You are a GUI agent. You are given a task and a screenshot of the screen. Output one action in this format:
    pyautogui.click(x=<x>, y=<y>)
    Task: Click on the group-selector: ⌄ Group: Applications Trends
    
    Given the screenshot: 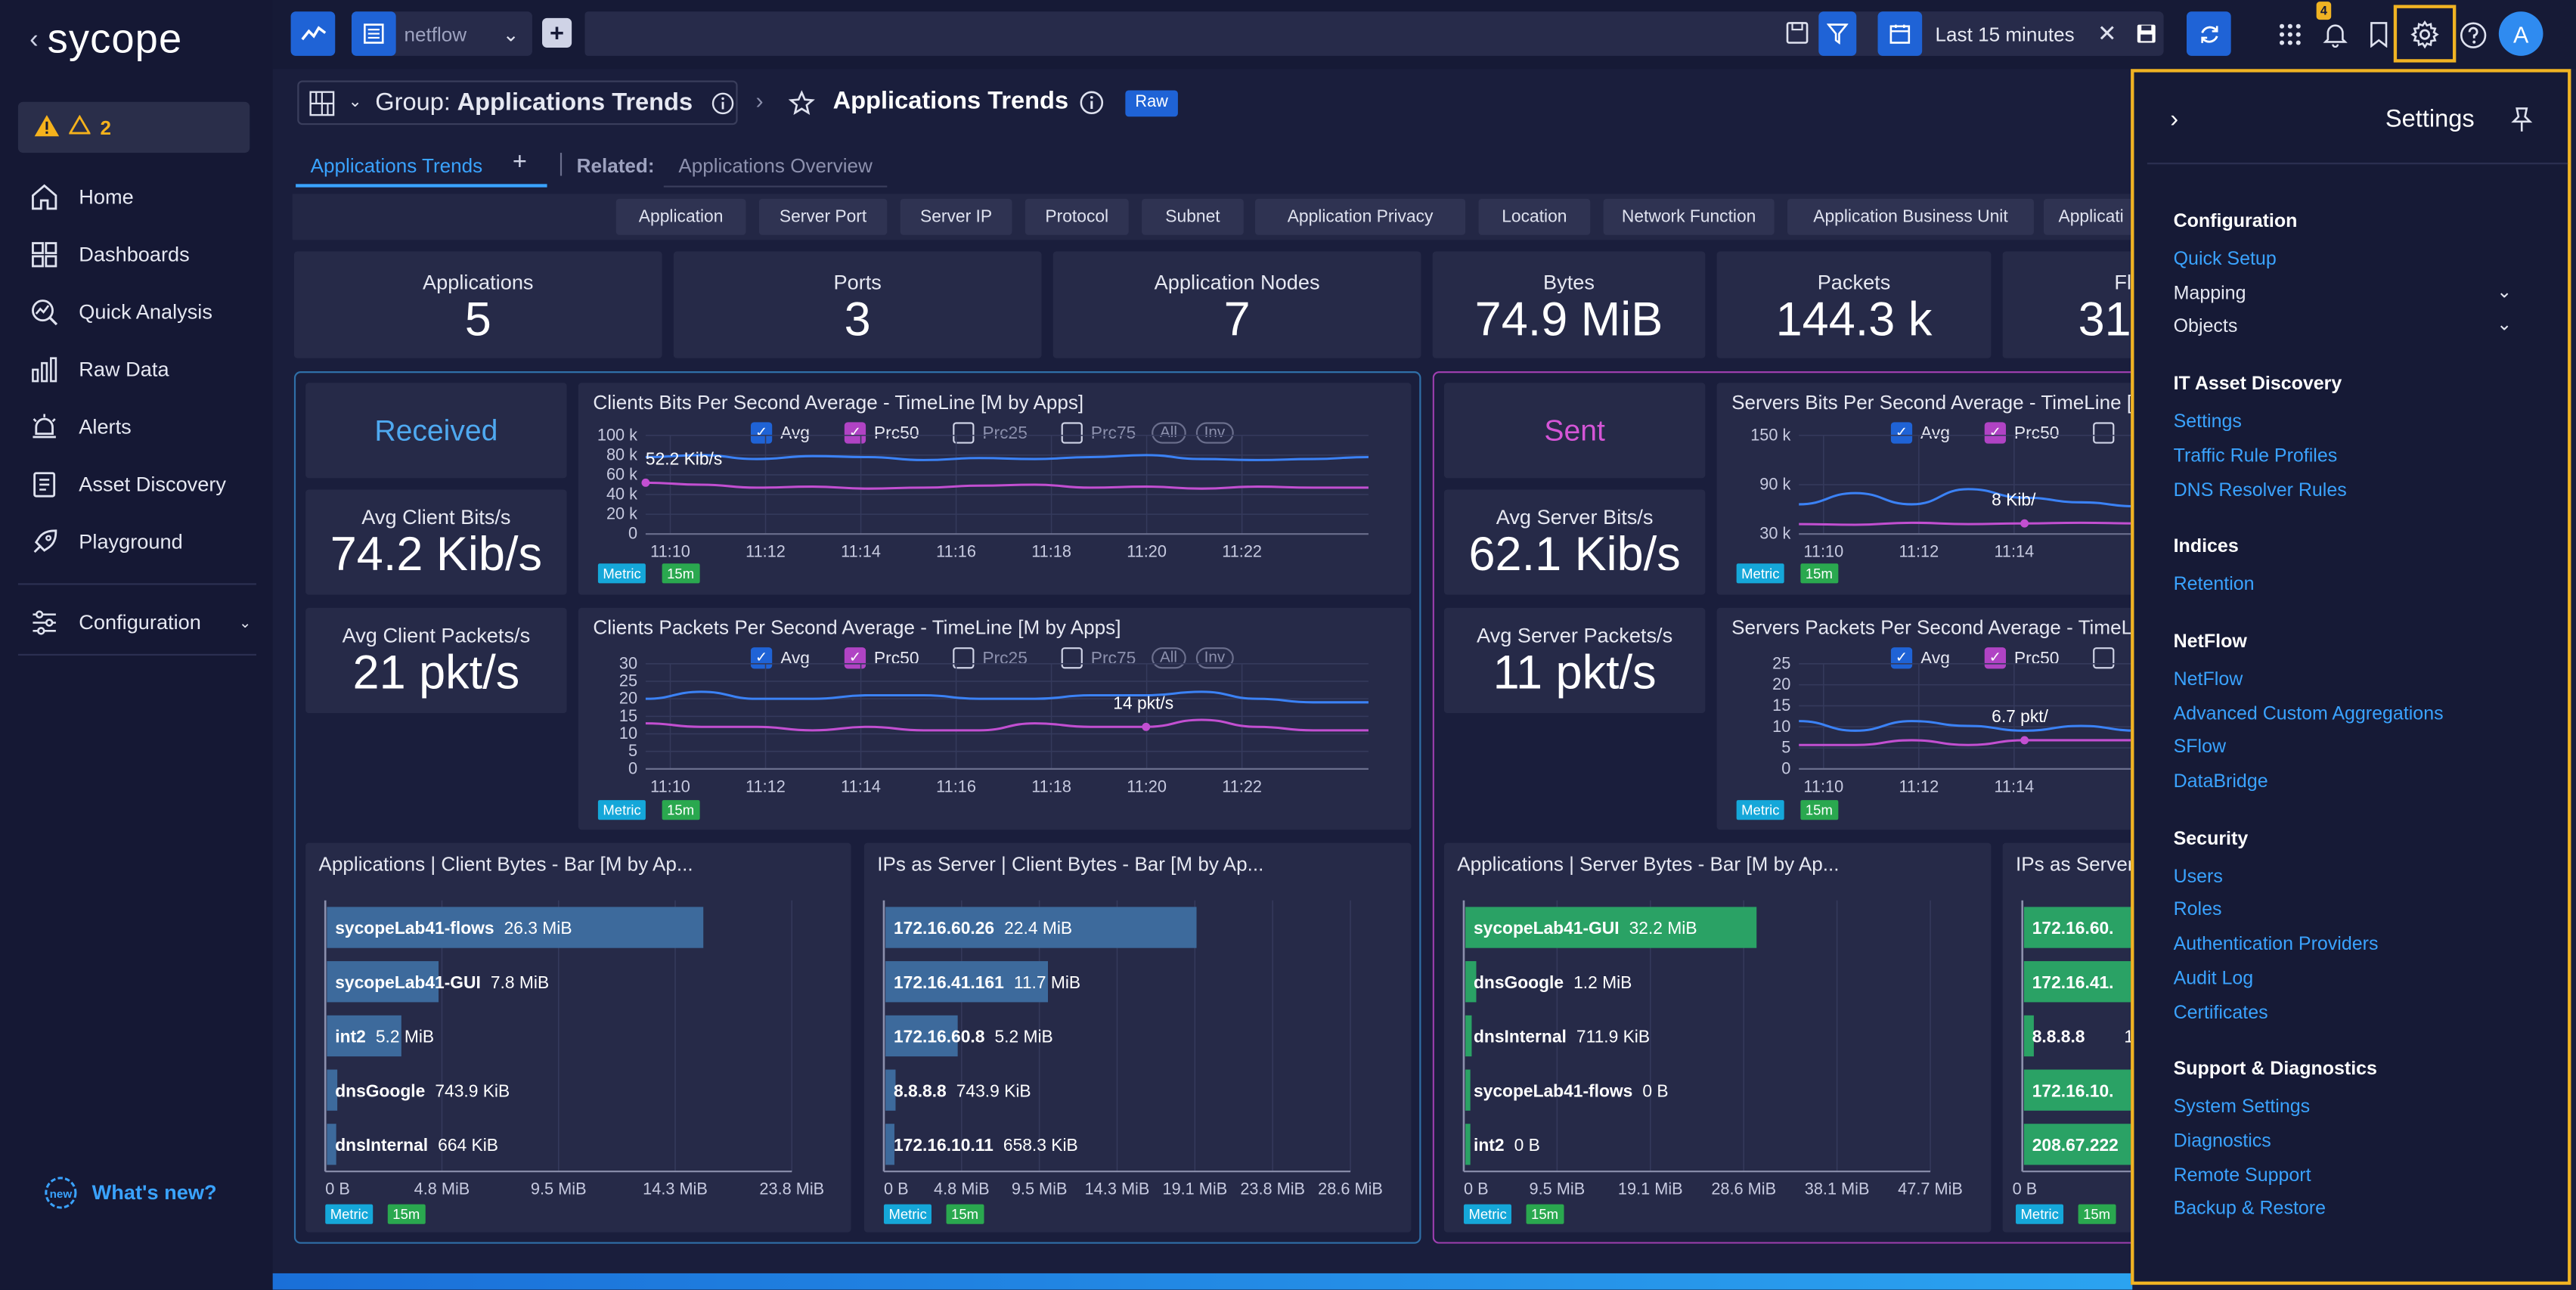 What is the action you would take?
    pyautogui.click(x=517, y=103)
    